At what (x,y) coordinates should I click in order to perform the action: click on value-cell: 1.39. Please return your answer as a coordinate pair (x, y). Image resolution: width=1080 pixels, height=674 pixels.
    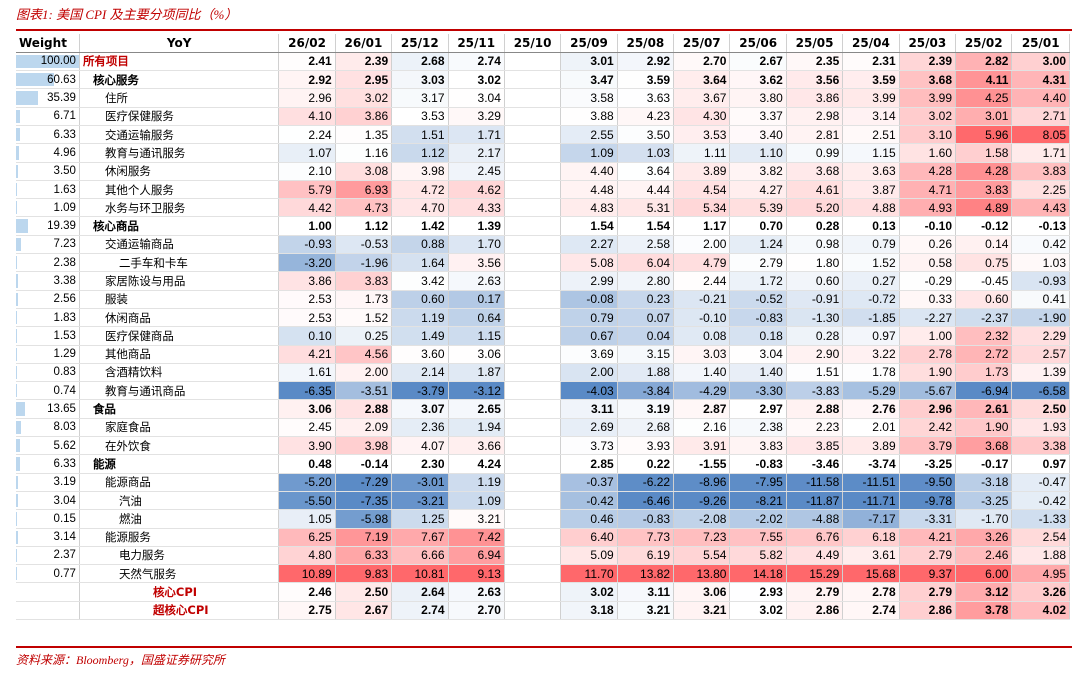
    Looking at the image, I should click on (1040, 373).